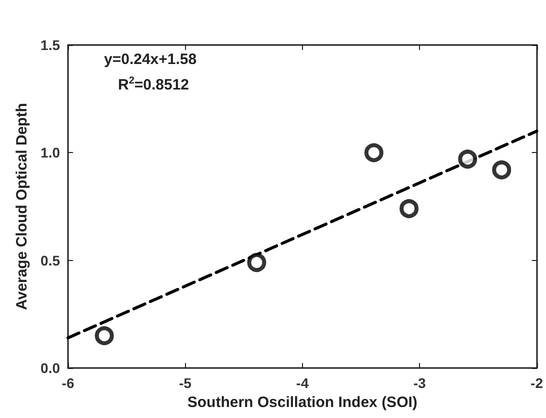  What do you see at coordinates (50, 45) in the screenshot?
I see `y-tick-label: 1.5` at bounding box center [50, 45].